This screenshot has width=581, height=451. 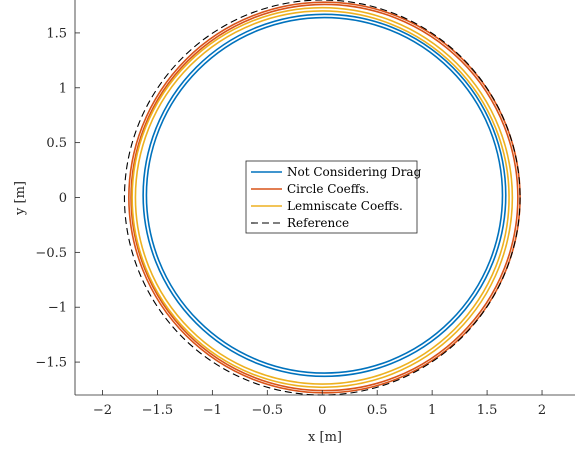 I want to click on x-tick-label: 0, so click(x=322, y=410).